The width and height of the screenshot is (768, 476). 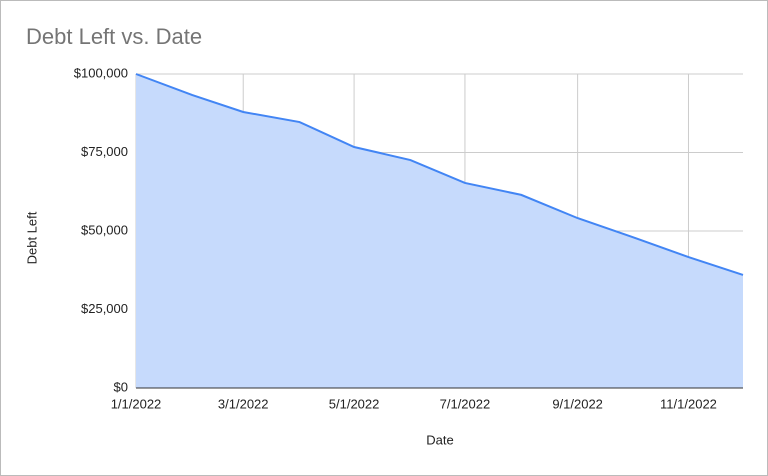 I want to click on x-tick-label: 3/1/2022, so click(x=243, y=403).